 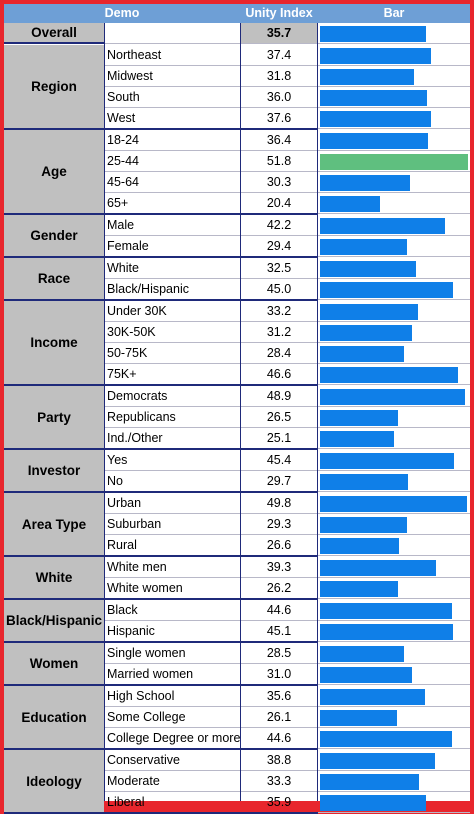 What do you see at coordinates (172, 610) in the screenshot?
I see `row-label: Black` at bounding box center [172, 610].